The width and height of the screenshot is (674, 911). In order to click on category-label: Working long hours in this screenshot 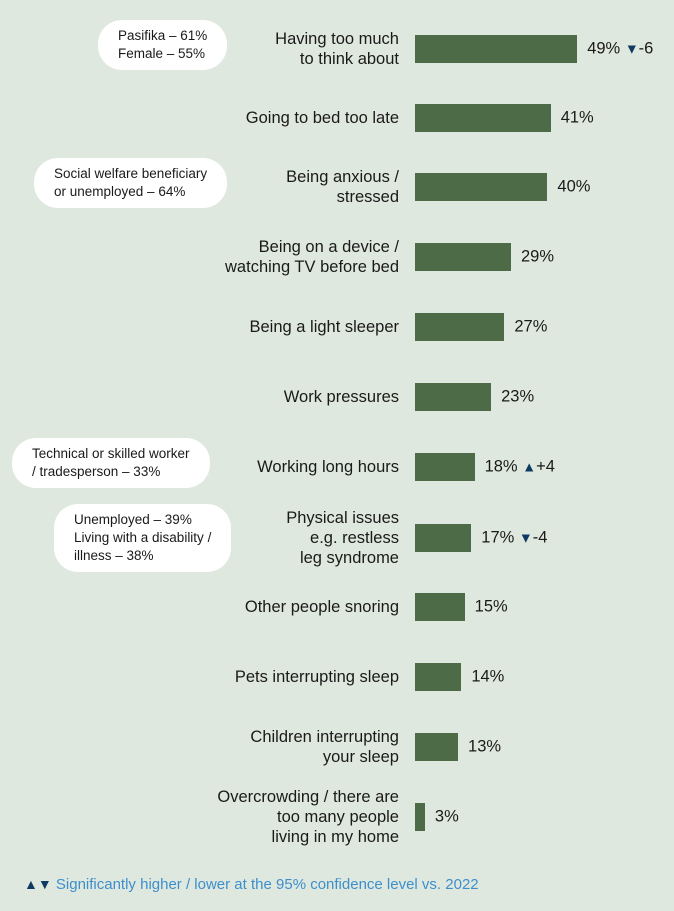, I will do `click(269, 467)`.